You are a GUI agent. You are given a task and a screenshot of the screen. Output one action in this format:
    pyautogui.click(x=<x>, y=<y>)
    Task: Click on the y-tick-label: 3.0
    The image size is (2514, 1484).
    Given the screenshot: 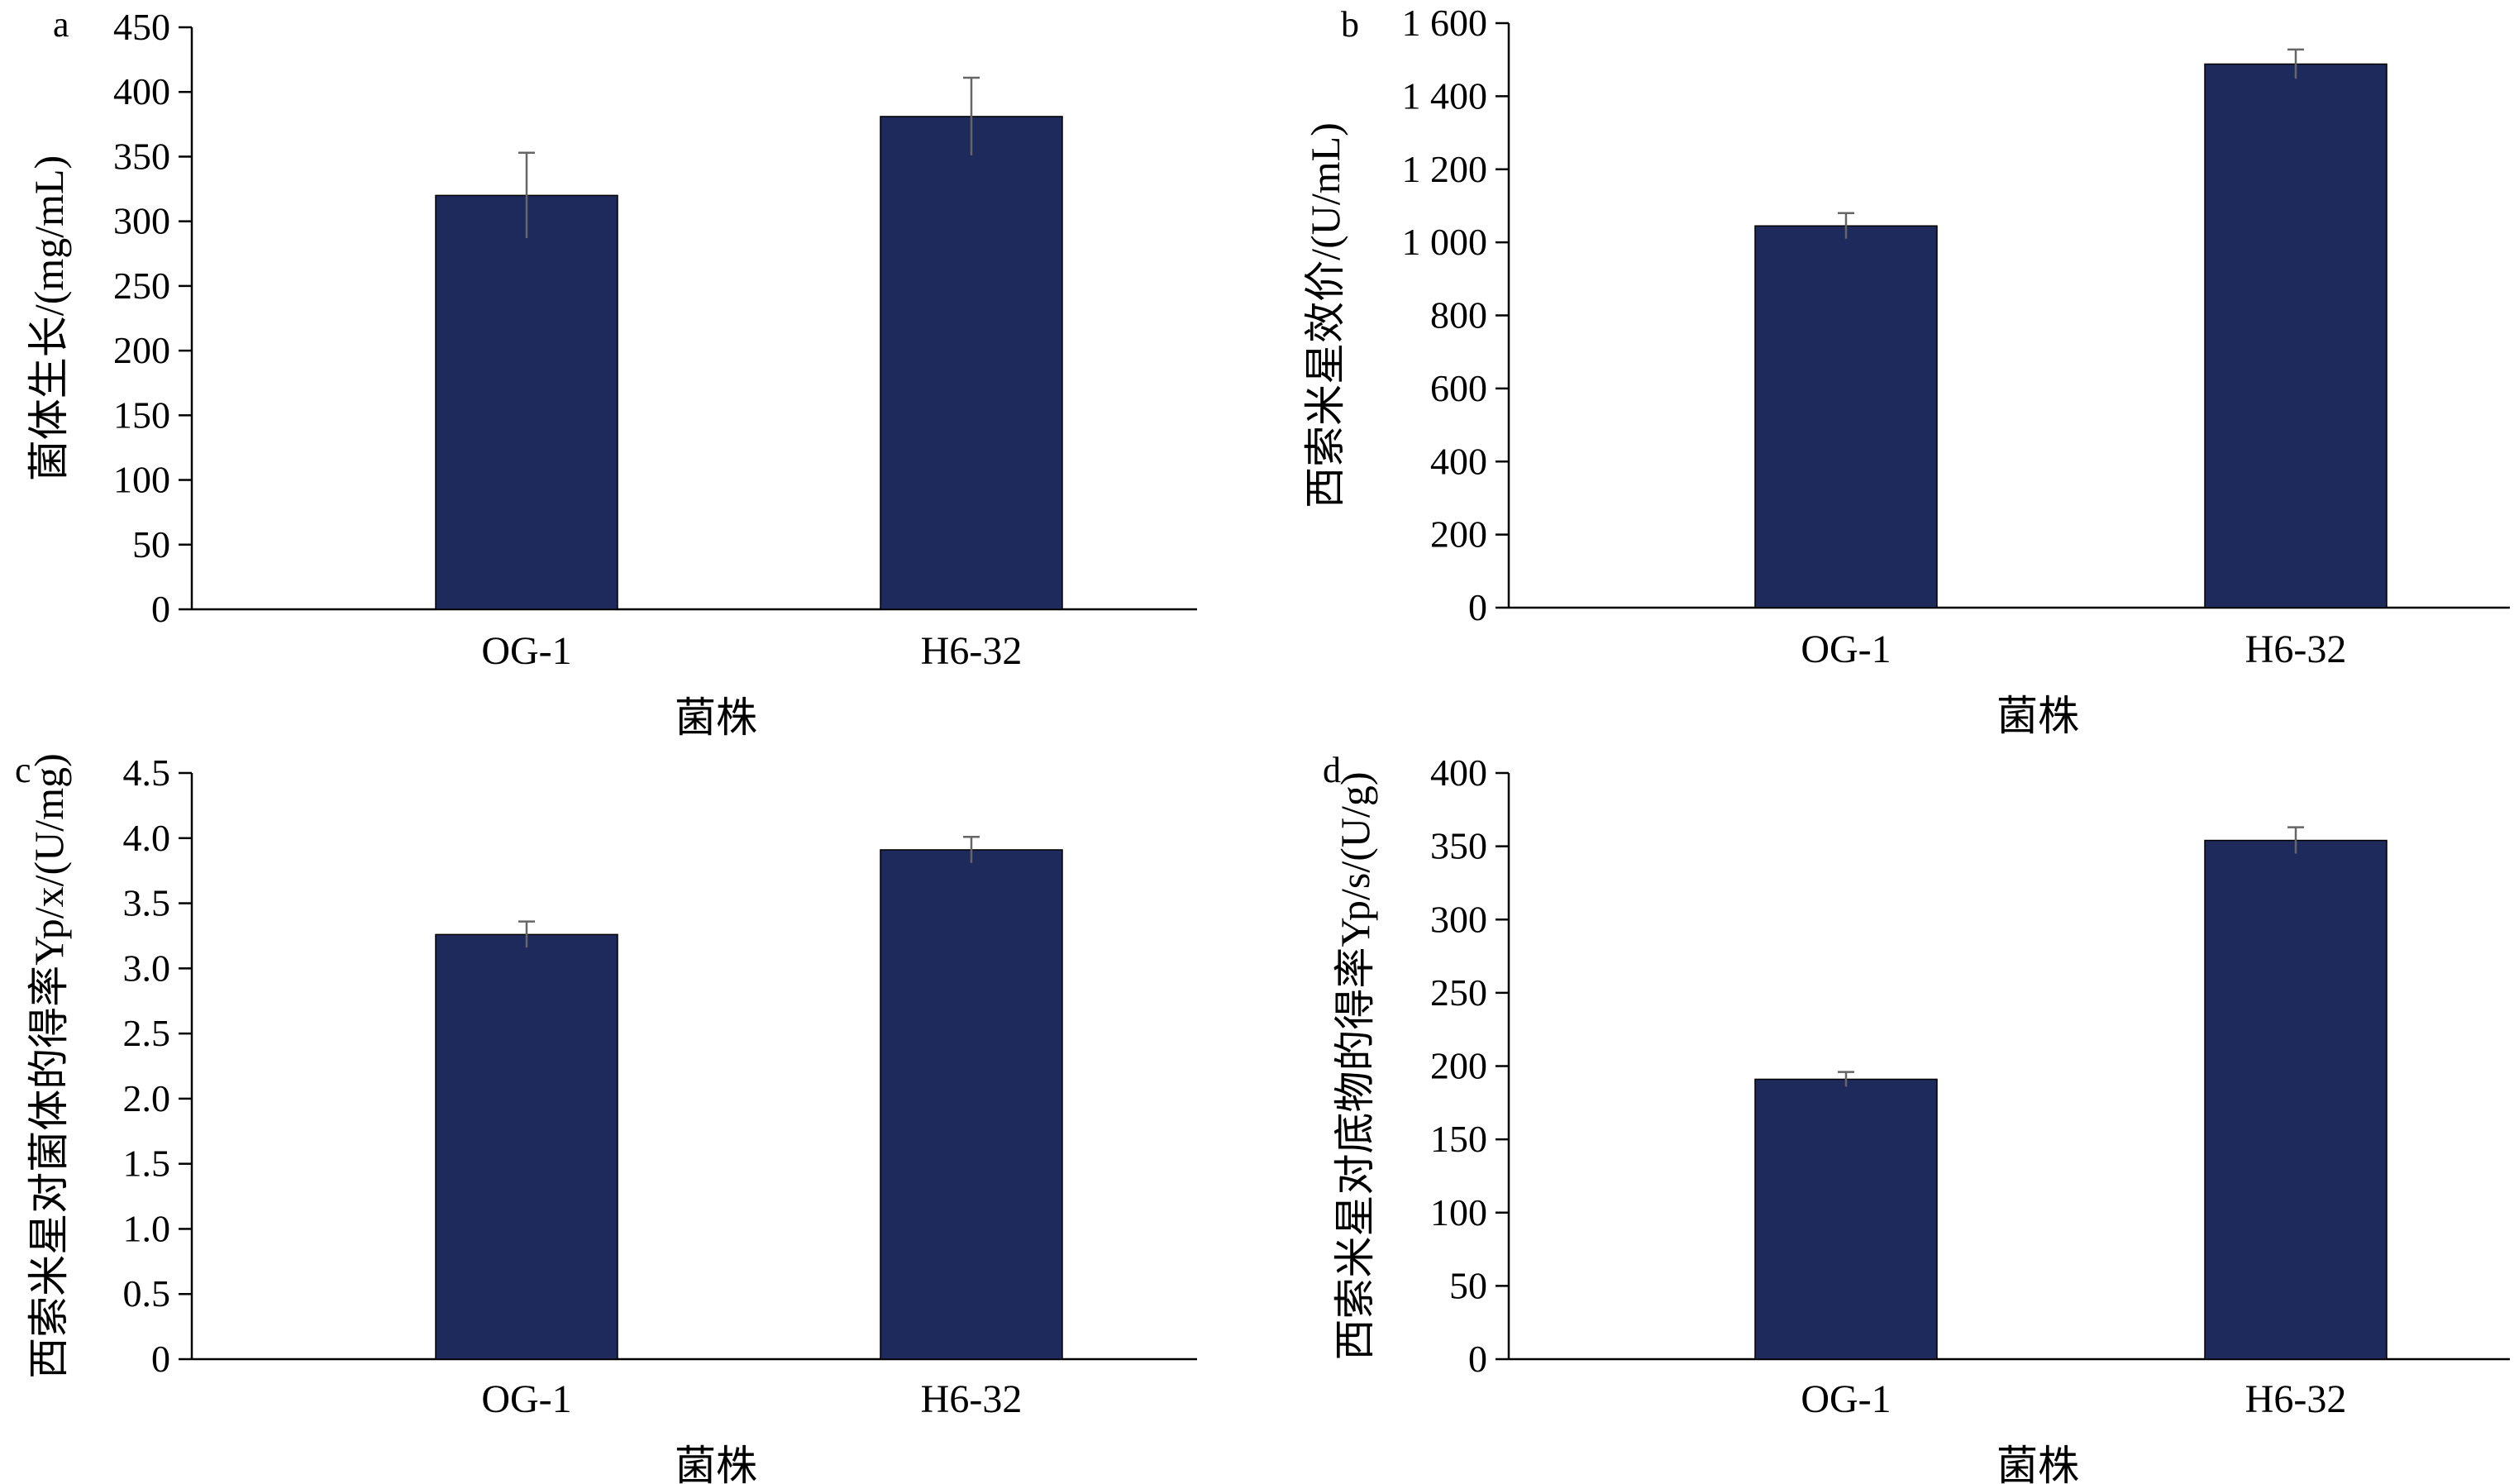 What is the action you would take?
    pyautogui.click(x=147, y=968)
    